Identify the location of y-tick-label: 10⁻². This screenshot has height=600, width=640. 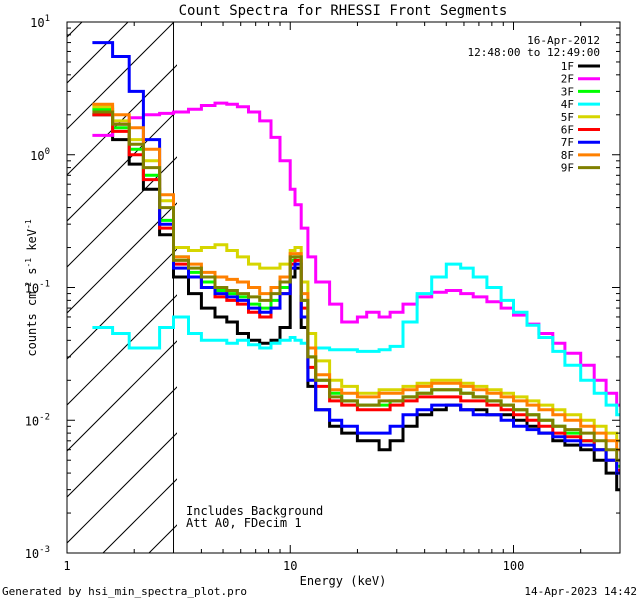
(37, 420).